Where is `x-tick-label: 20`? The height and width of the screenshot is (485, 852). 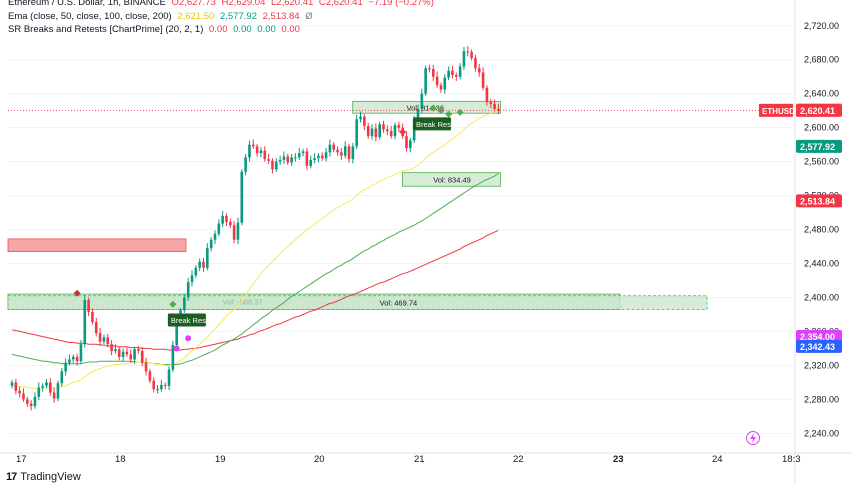 x-tick-label: 20 is located at coordinates (319, 459).